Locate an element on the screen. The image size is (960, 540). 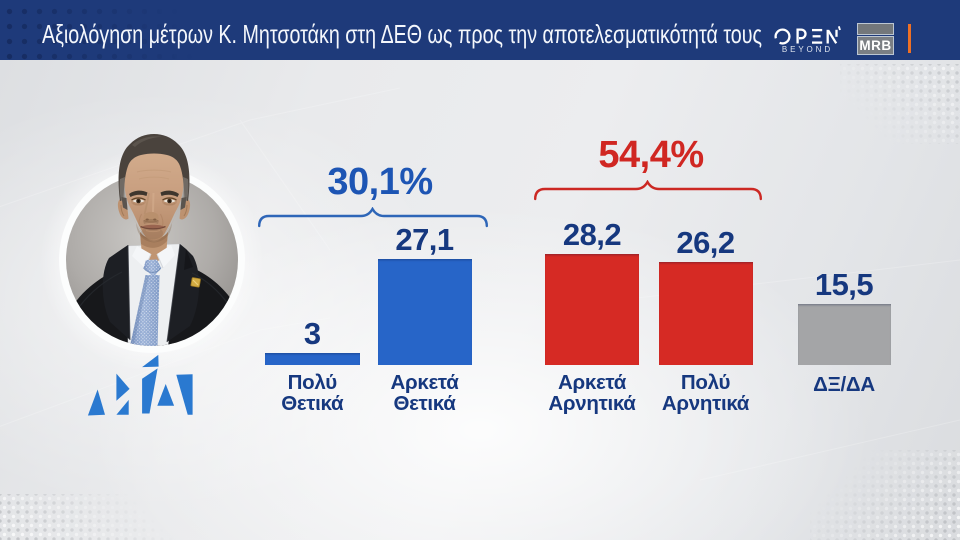
category-label-poly-thetika: Πολύ Θετικά is located at coordinates (312, 393).